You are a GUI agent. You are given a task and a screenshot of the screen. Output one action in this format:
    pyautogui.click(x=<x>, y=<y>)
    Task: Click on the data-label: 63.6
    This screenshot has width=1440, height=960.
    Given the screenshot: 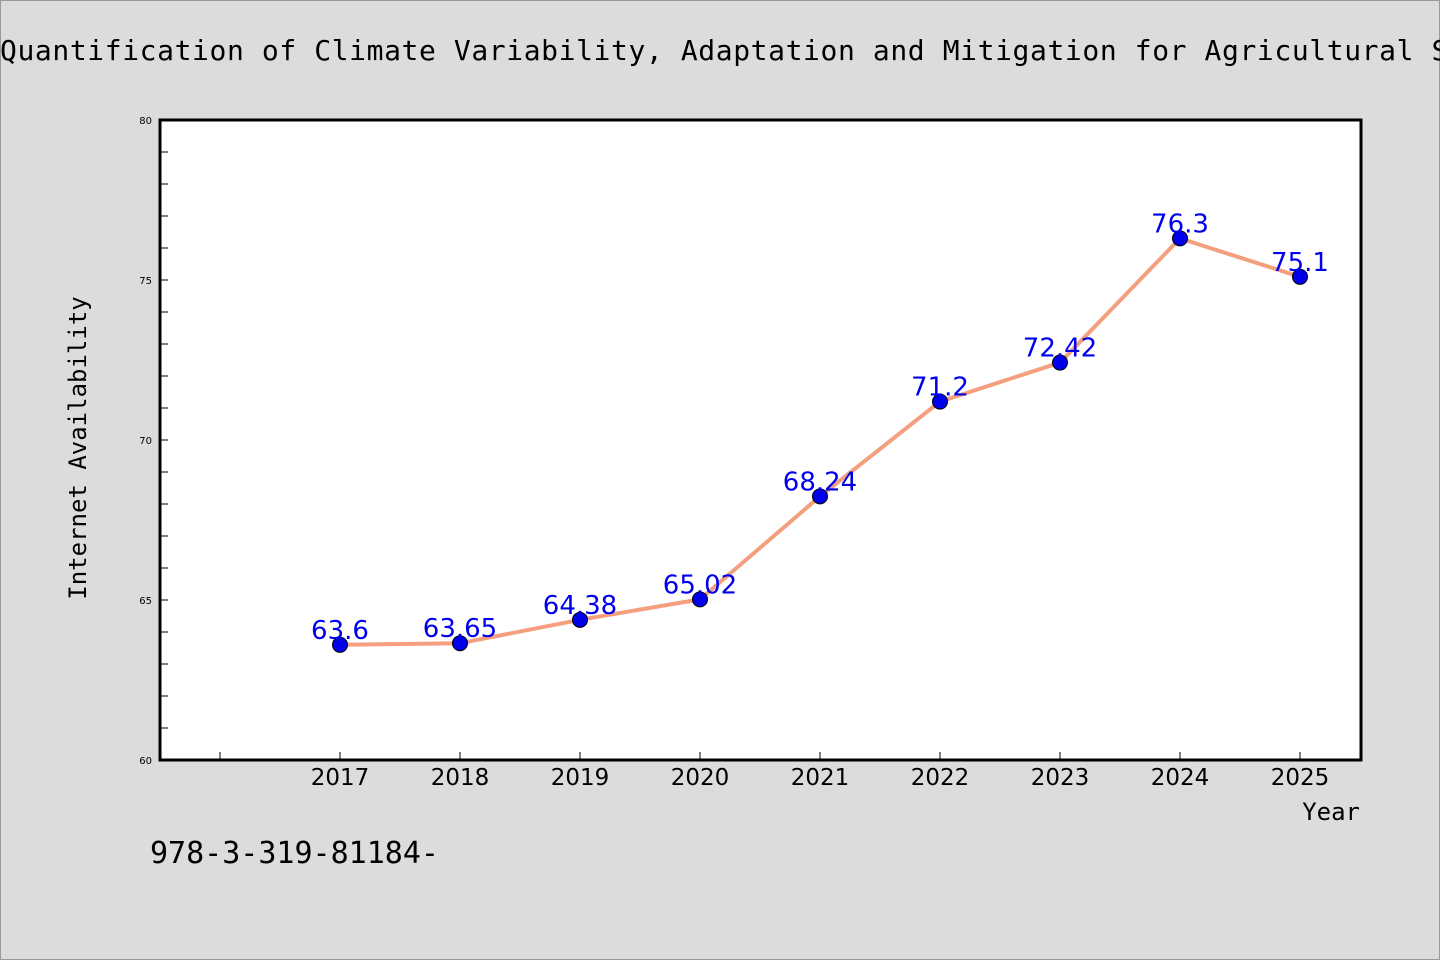 What is the action you would take?
    pyautogui.click(x=340, y=631)
    